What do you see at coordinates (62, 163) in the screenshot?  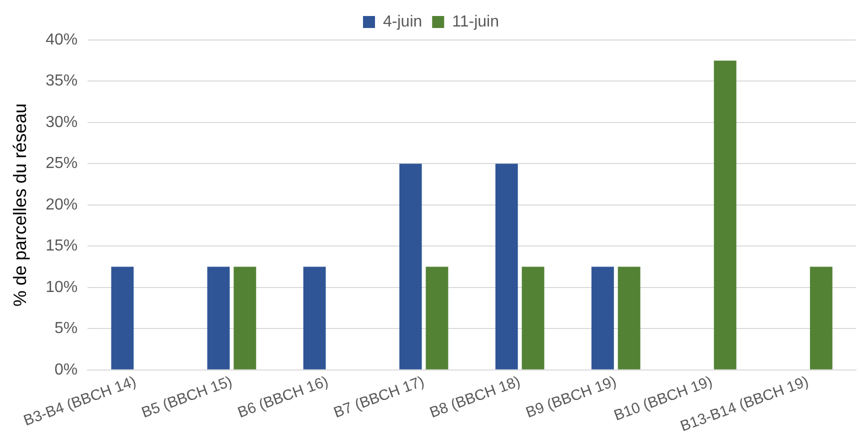 I see `y-tick-label: 25%` at bounding box center [62, 163].